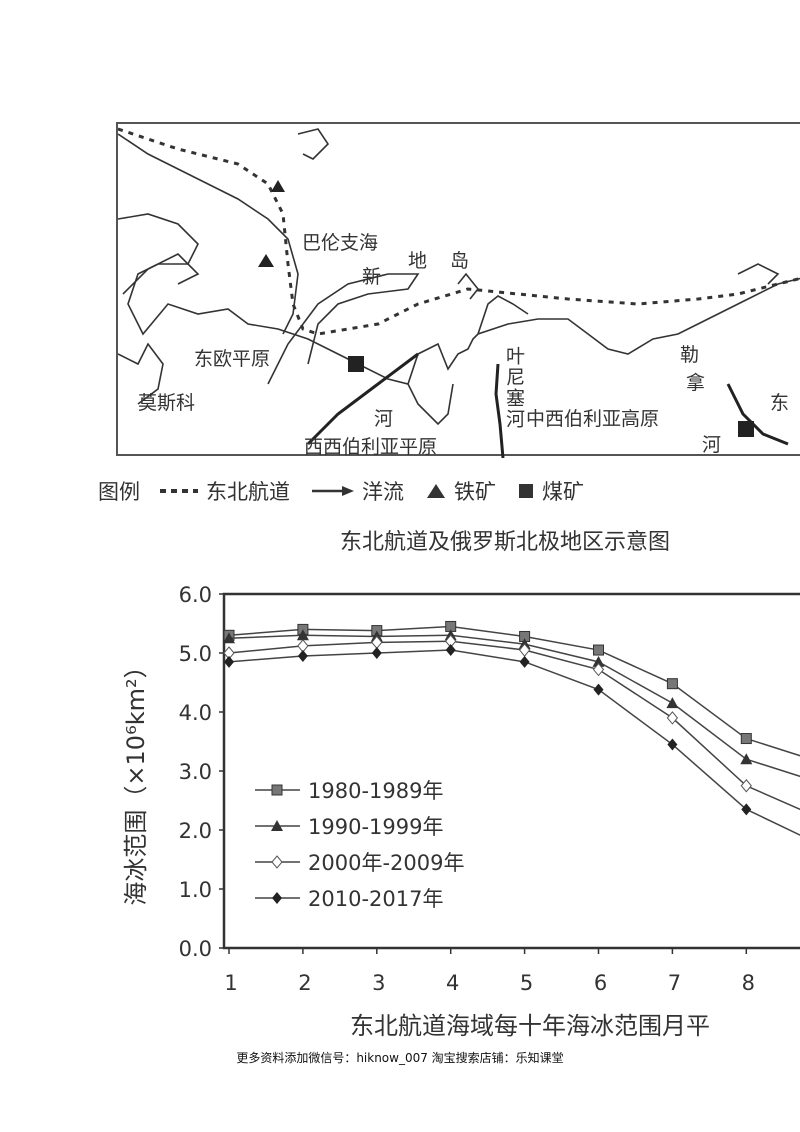 This screenshot has width=800, height=1132. I want to click on severnaya-zemlya, so click(468, 286).